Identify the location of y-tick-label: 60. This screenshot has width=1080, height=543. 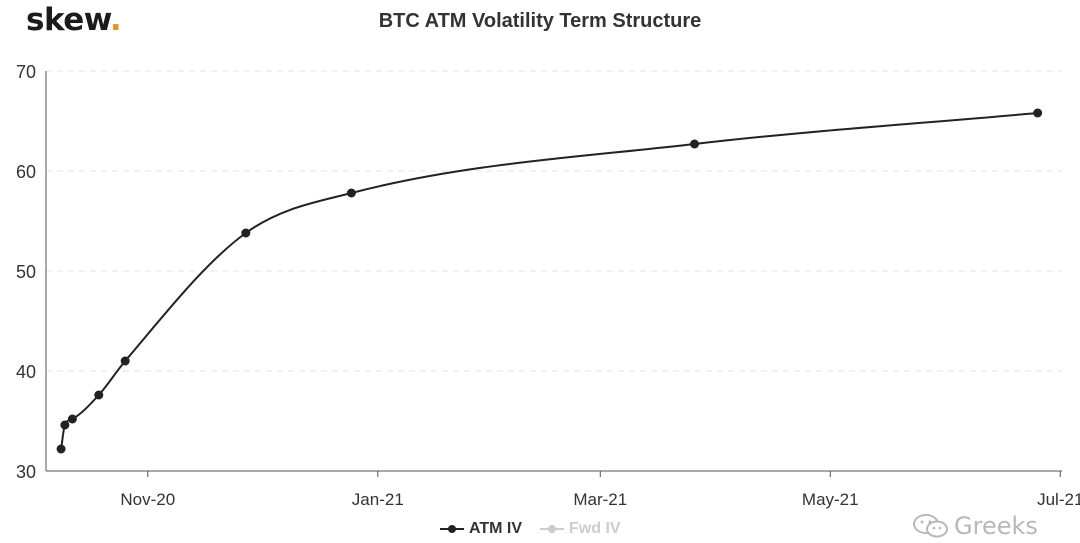
(26, 172).